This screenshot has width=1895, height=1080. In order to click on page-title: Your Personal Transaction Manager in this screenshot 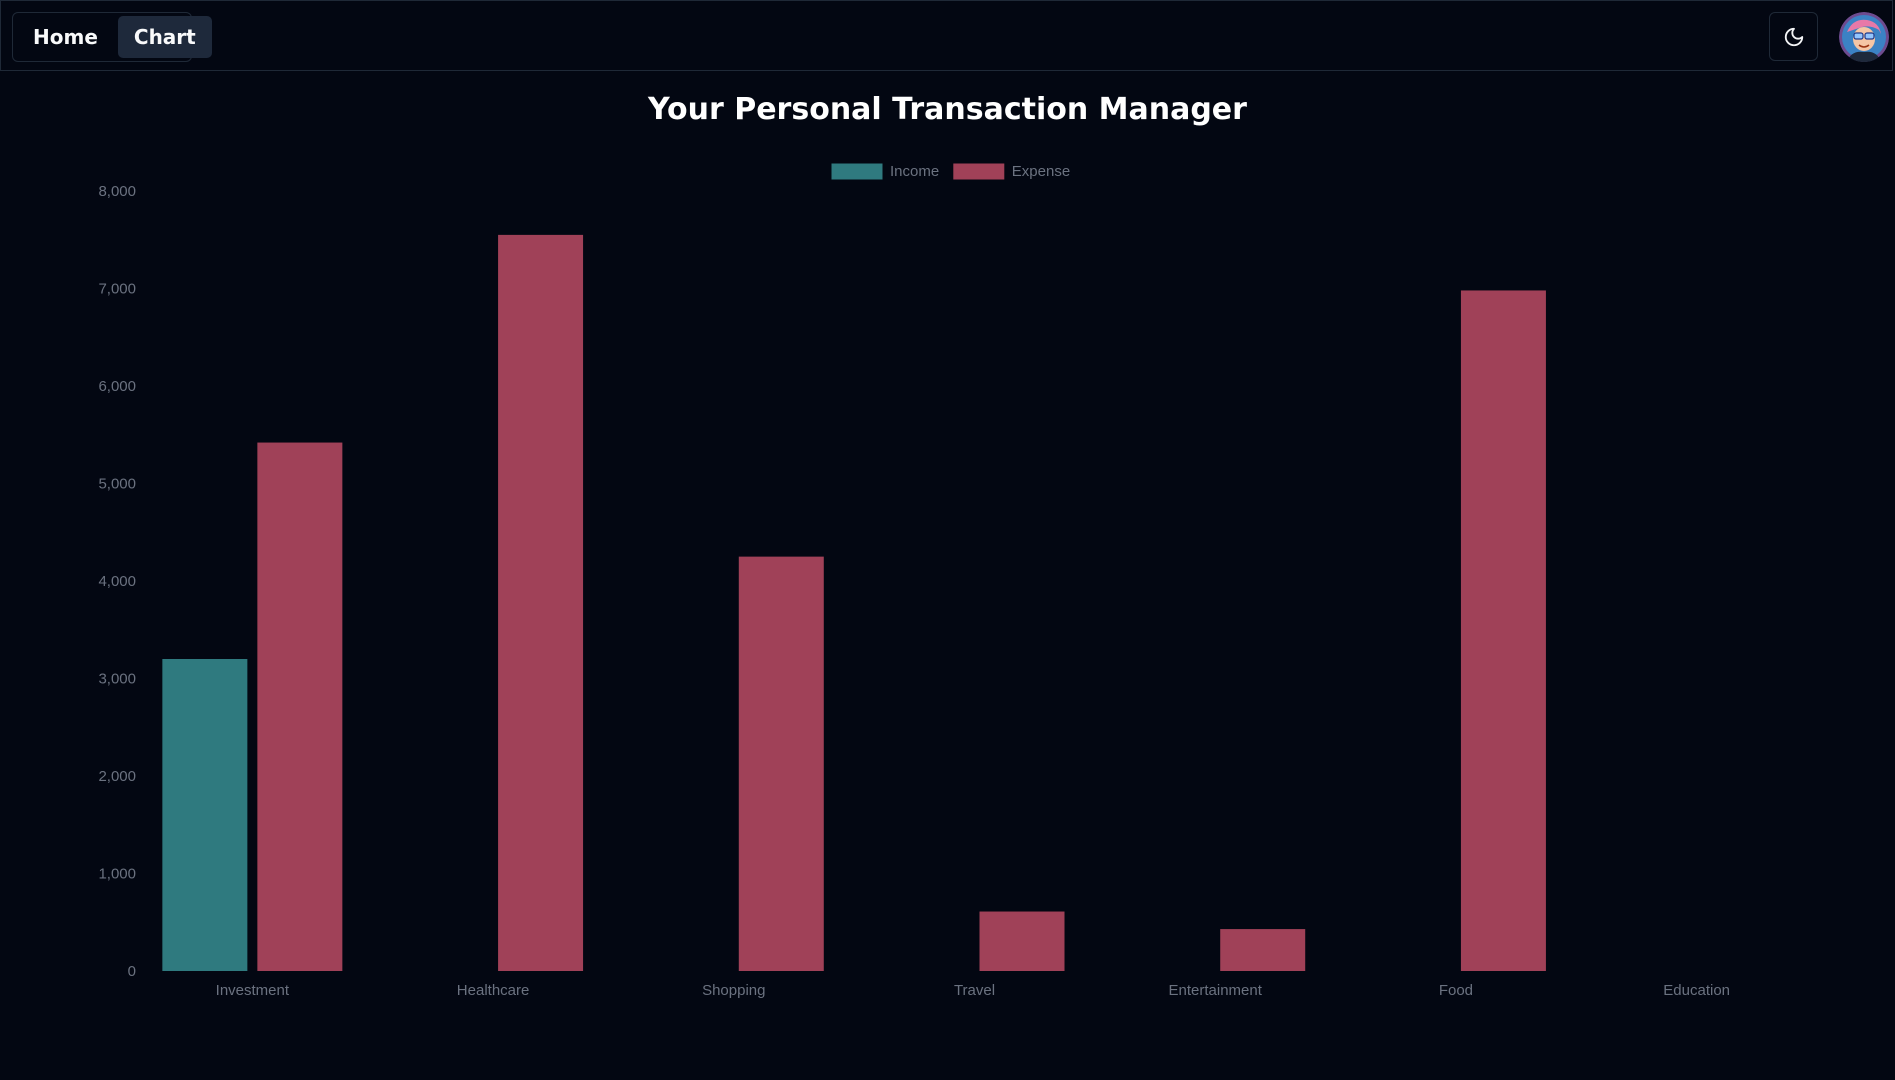, I will do `click(947, 109)`.